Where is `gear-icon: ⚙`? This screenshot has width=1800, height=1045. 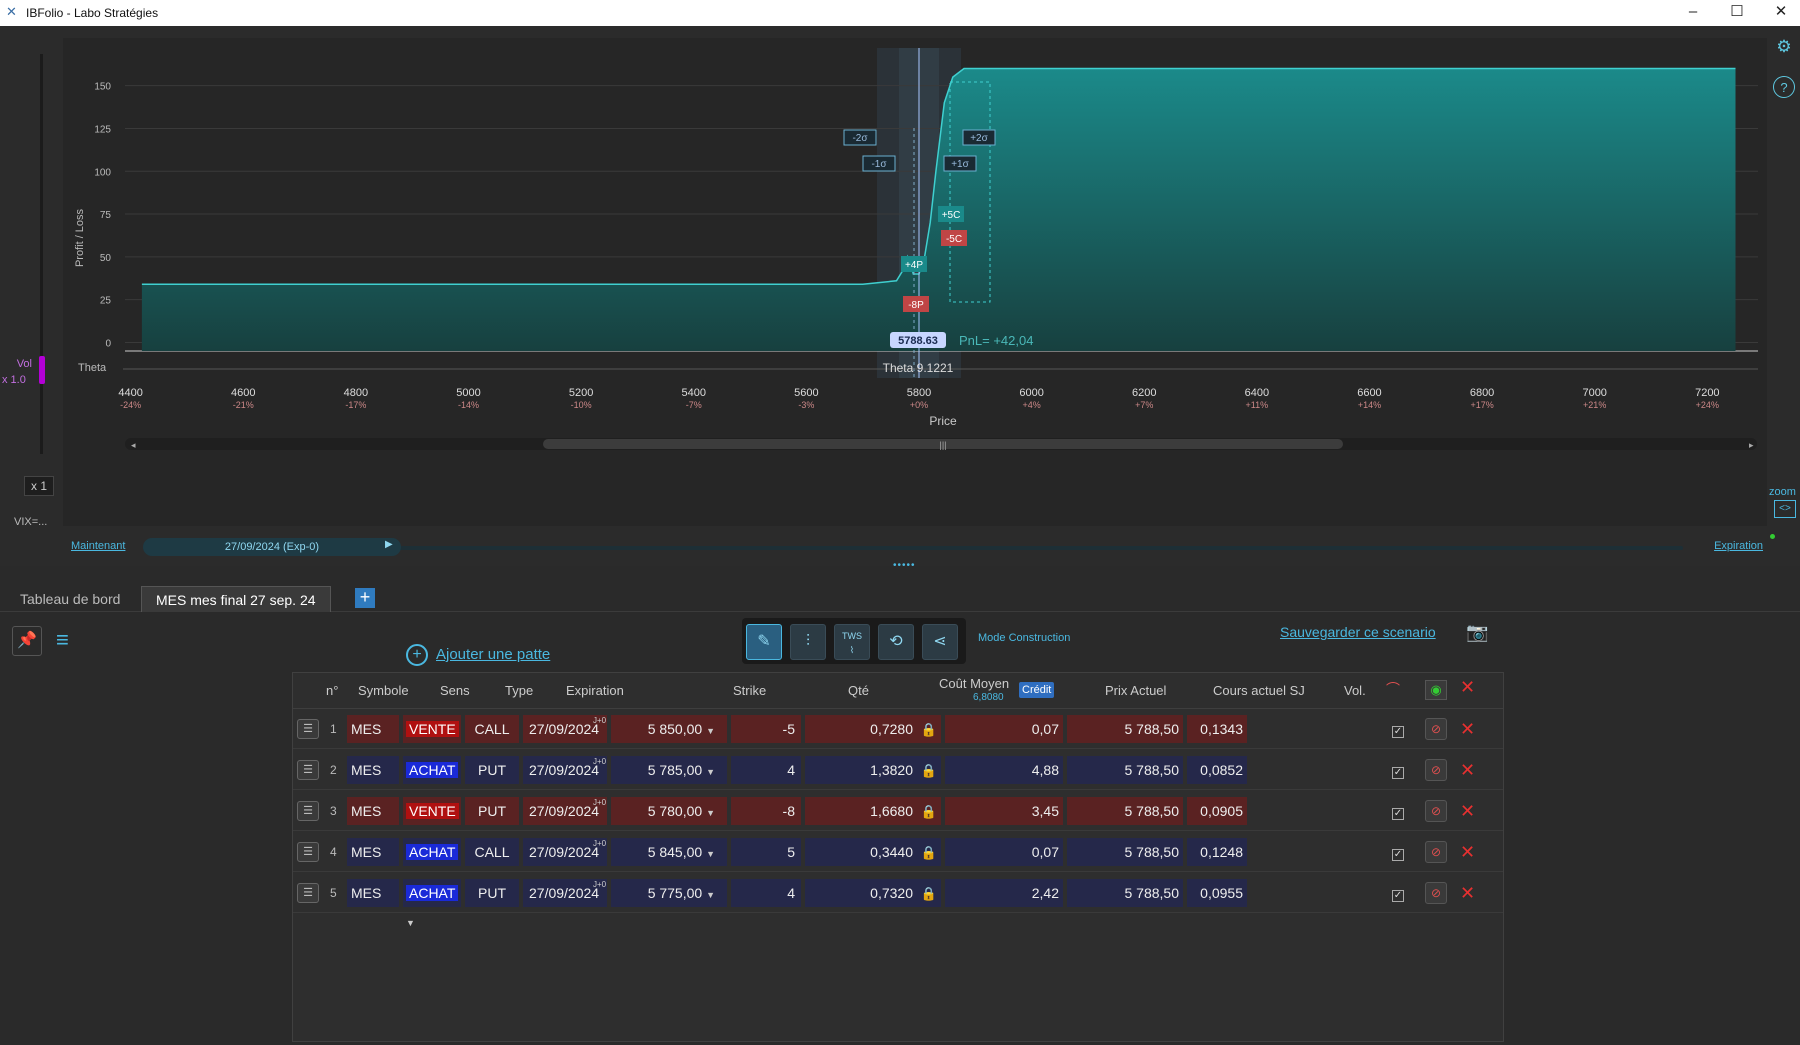 gear-icon: ⚙ is located at coordinates (1784, 46).